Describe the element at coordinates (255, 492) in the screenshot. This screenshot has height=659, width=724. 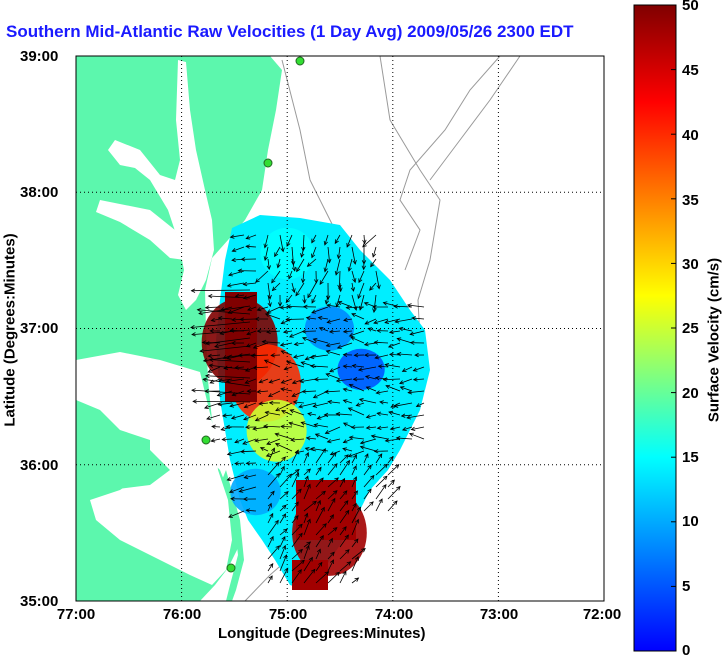
I see `velocity-region` at that location.